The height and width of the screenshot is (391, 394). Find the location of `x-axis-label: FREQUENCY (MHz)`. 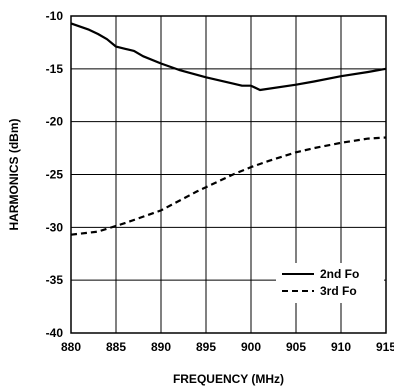

x-axis-label: FREQUENCY (MHz) is located at coordinates (228, 379).